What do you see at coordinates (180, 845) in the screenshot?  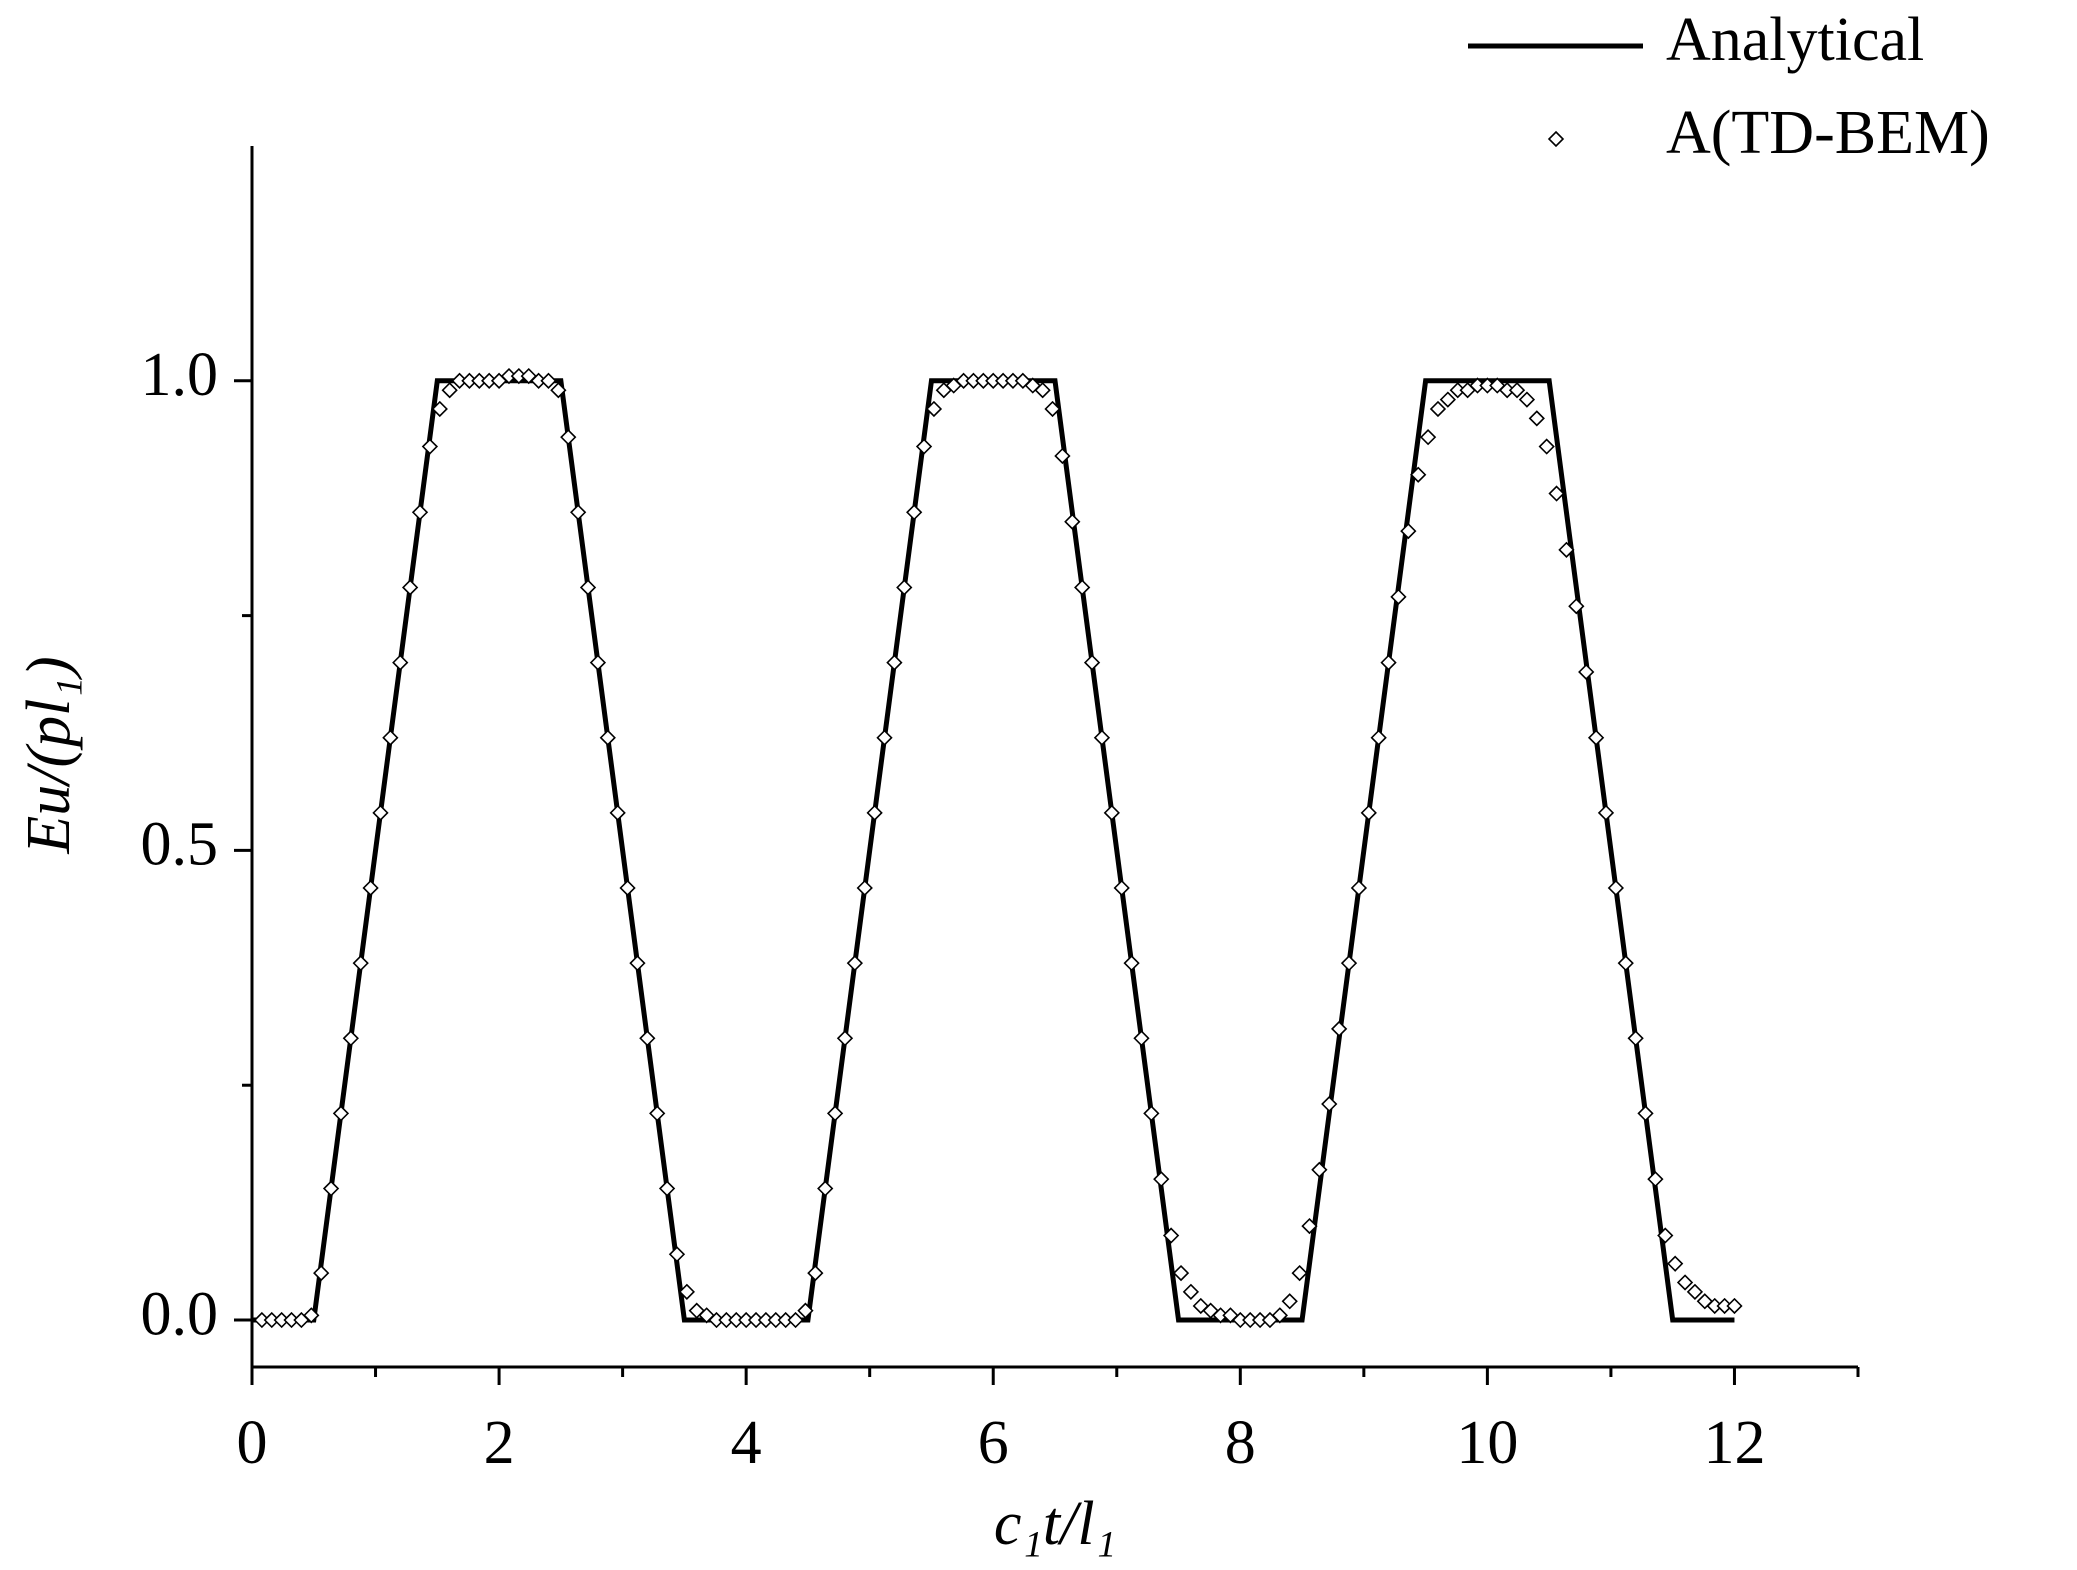 I see `y-tick-label: 0.5` at bounding box center [180, 845].